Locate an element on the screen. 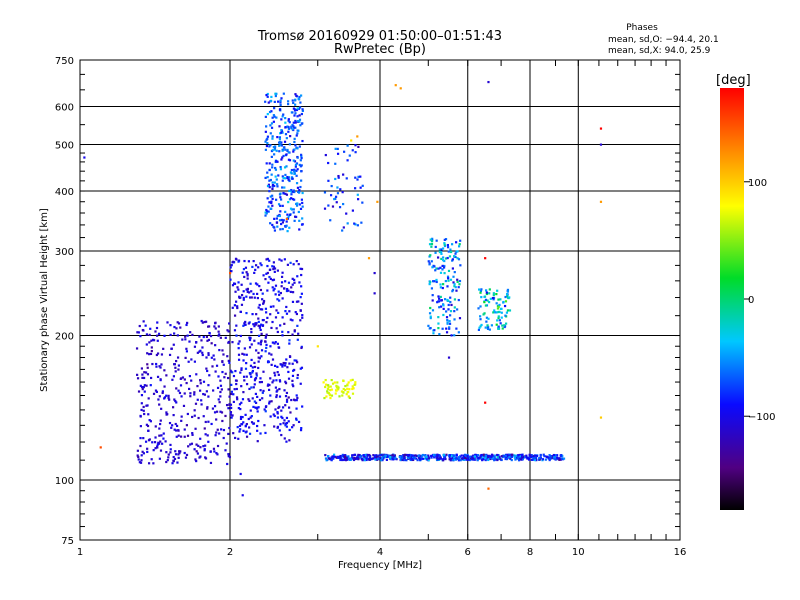  colorbar-tick-label: −100 is located at coordinates (761, 417).